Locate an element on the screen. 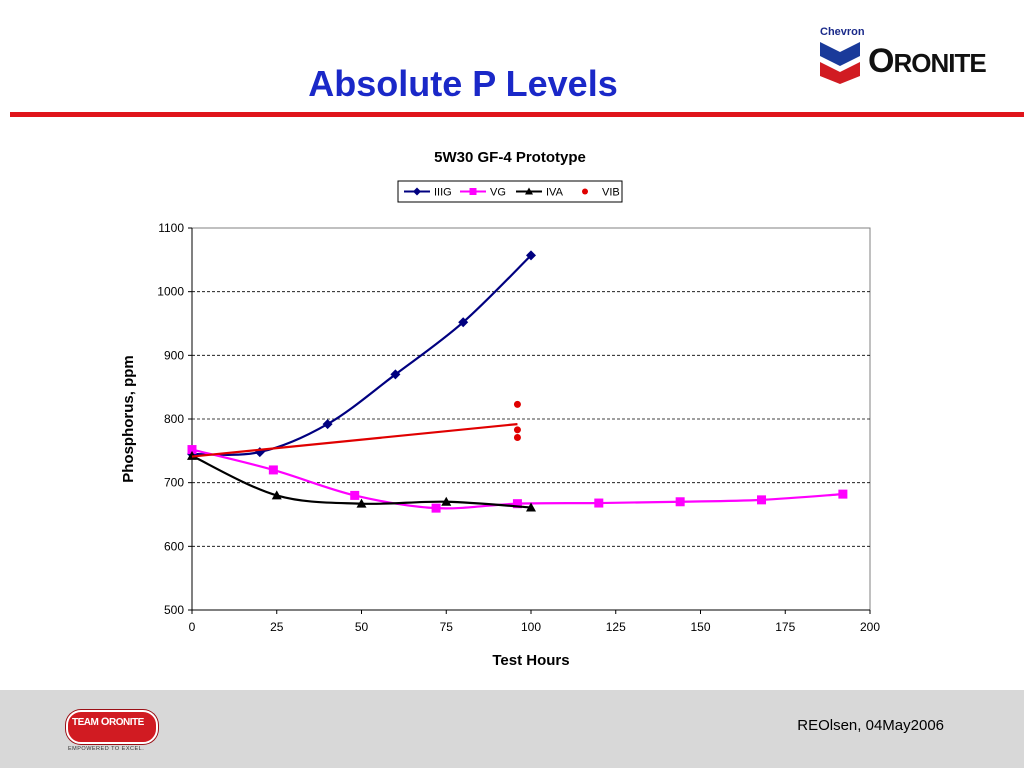  chevron-icon is located at coordinates (840, 63).